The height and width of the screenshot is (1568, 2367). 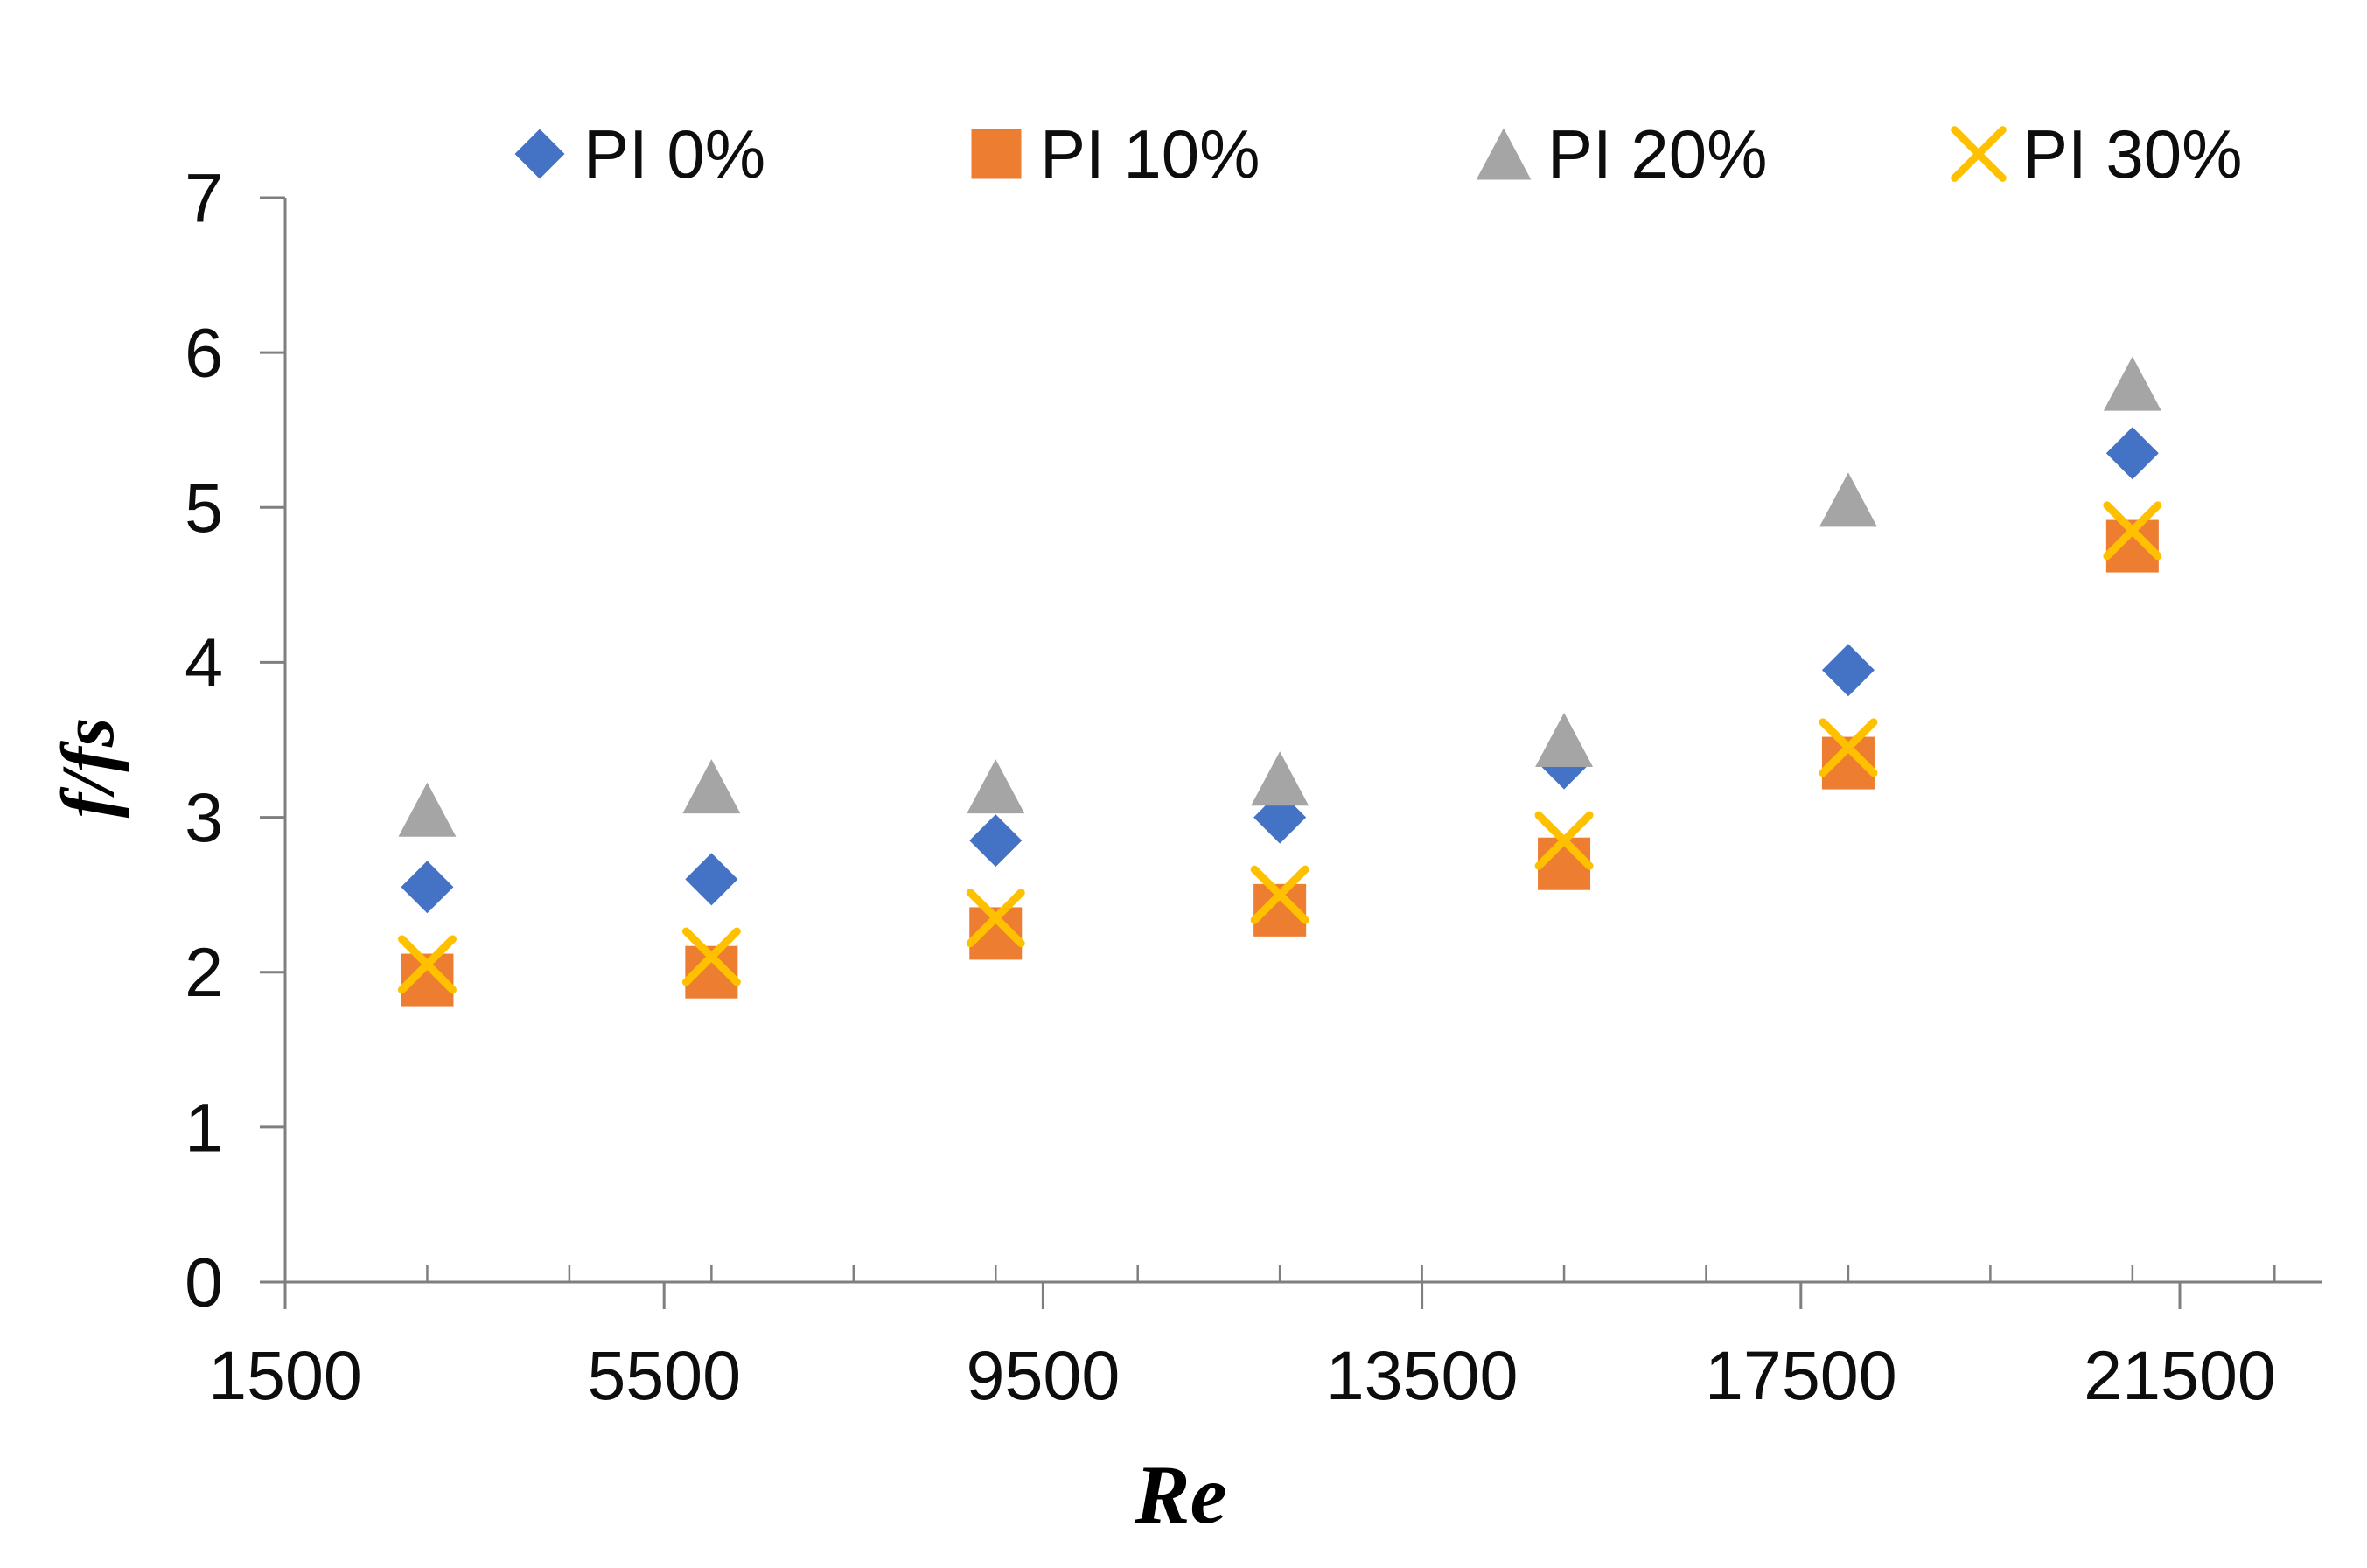 I want to click on diamond-marker-icon, so click(x=540, y=154).